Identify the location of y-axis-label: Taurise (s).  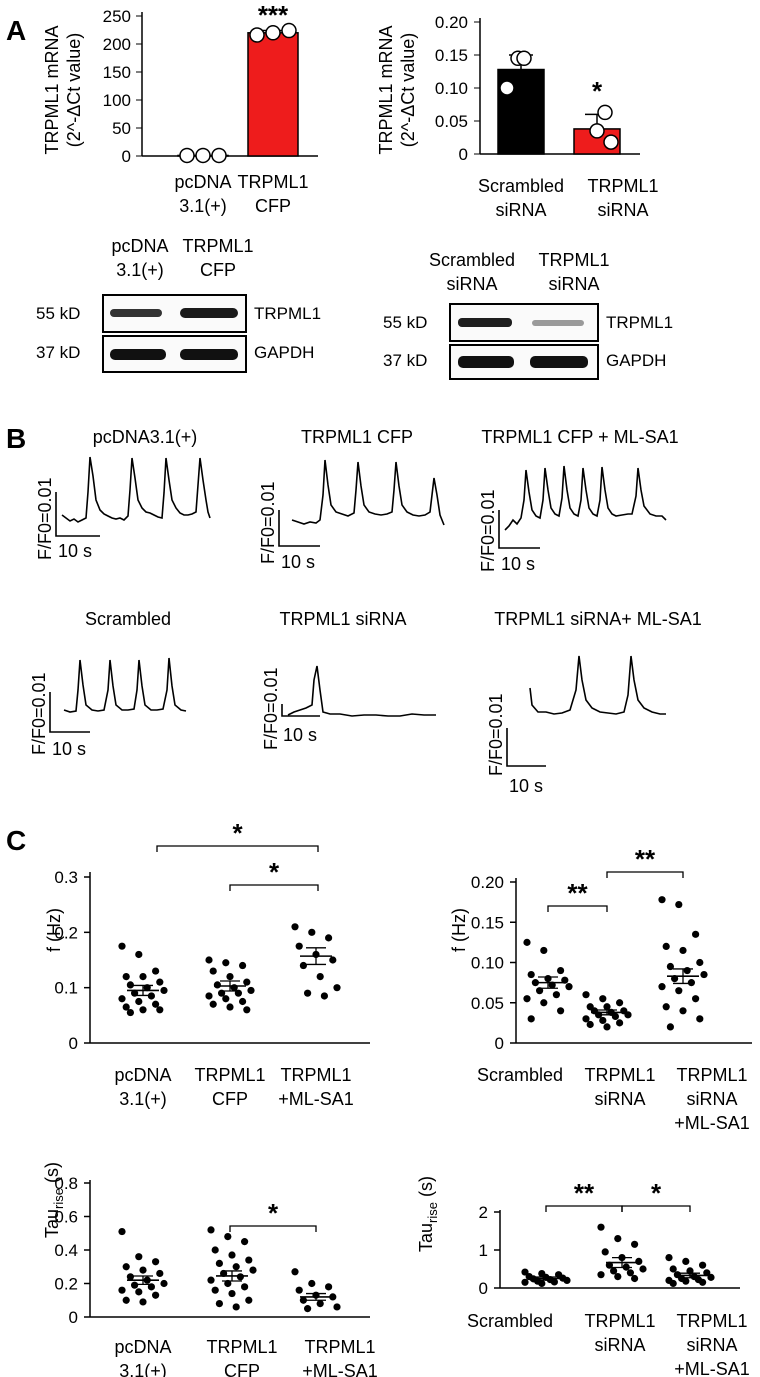
(428, 1214).